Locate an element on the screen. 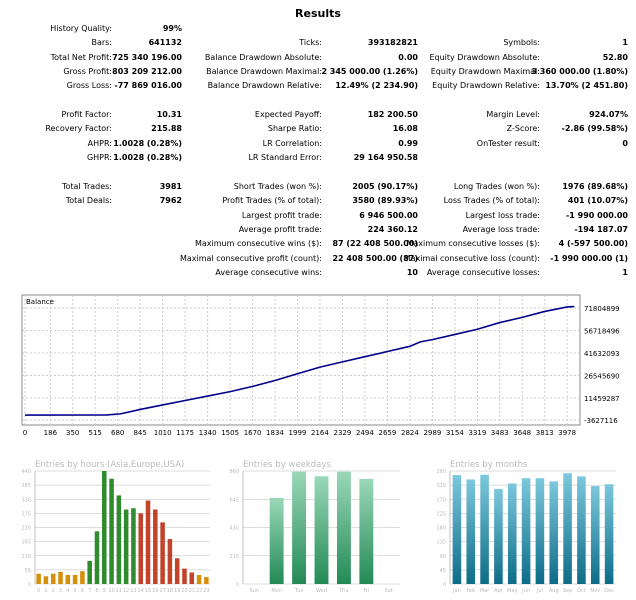 This screenshot has height=600, width=636. stat-label: Largest loss trade: is located at coordinates (502, 215).